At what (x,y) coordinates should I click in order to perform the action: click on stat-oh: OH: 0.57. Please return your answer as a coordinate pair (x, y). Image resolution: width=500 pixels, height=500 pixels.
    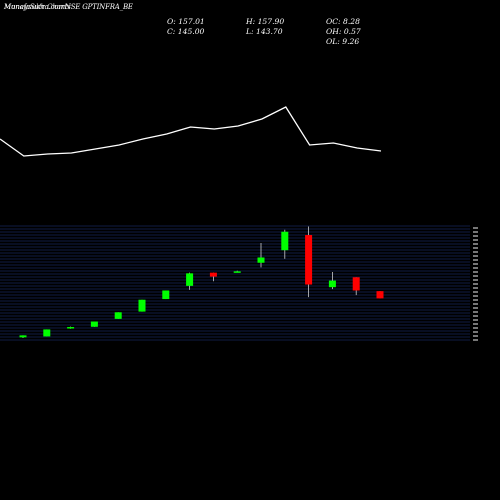
    Looking at the image, I should click on (343, 31).